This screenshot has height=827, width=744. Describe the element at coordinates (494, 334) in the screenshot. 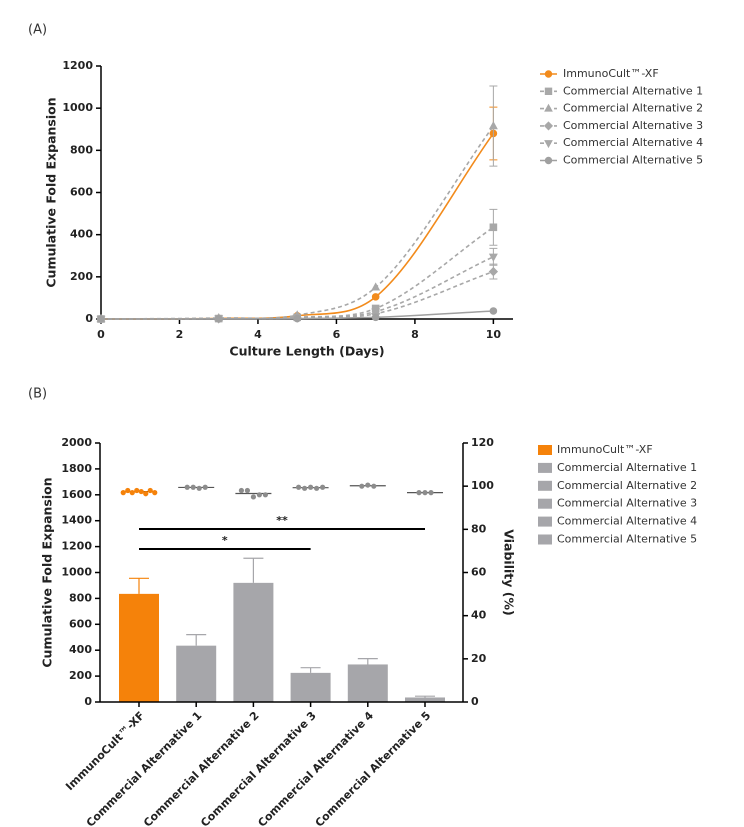

I see `x-tick-label: 10` at that location.